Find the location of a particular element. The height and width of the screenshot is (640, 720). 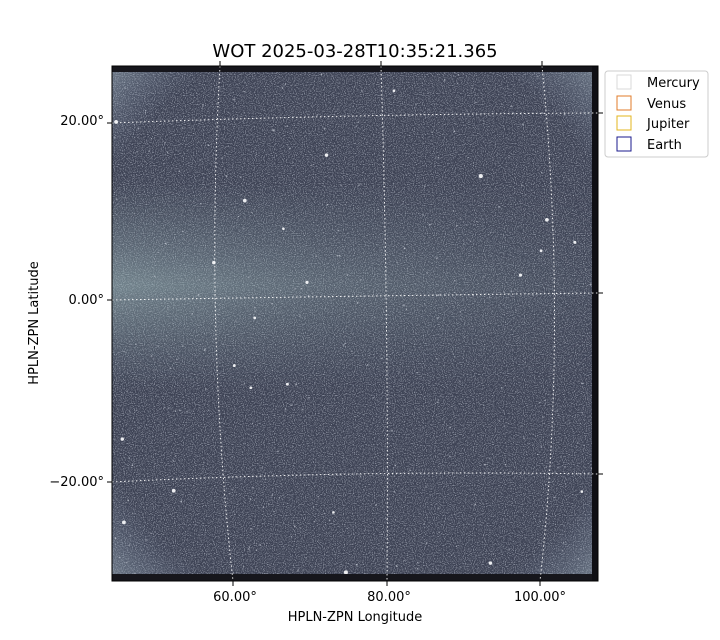

legend-label-jupiter: Jupiter is located at coordinates (668, 124).